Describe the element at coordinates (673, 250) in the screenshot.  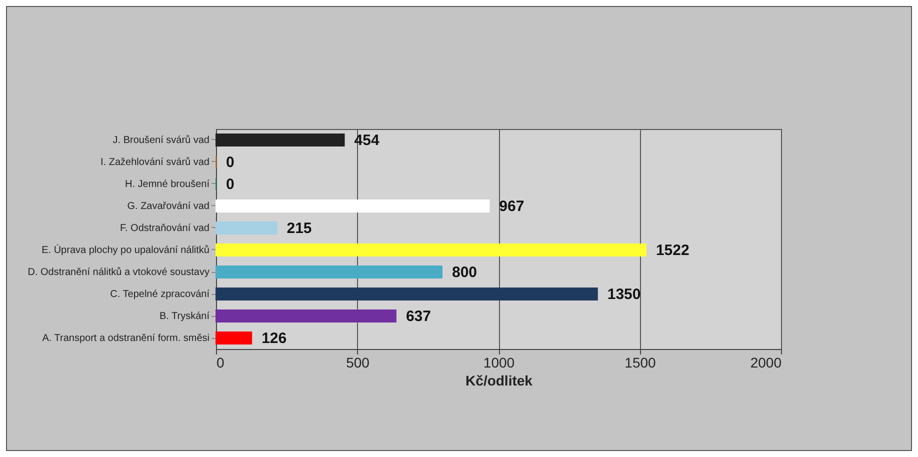
I see `data-label: 1522` at that location.